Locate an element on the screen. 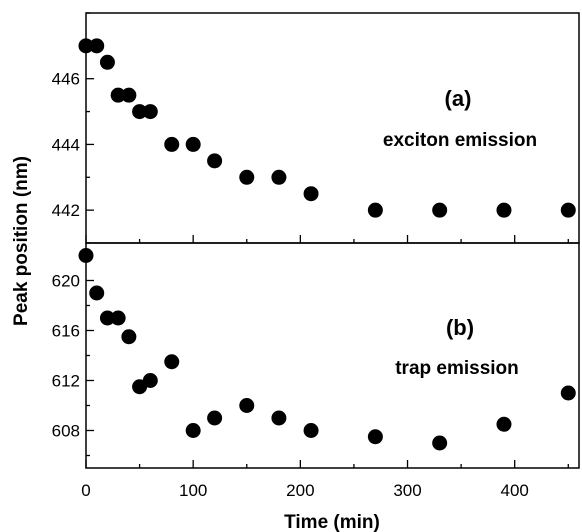  panel-a-ytick-label: 446 is located at coordinates (66, 79).